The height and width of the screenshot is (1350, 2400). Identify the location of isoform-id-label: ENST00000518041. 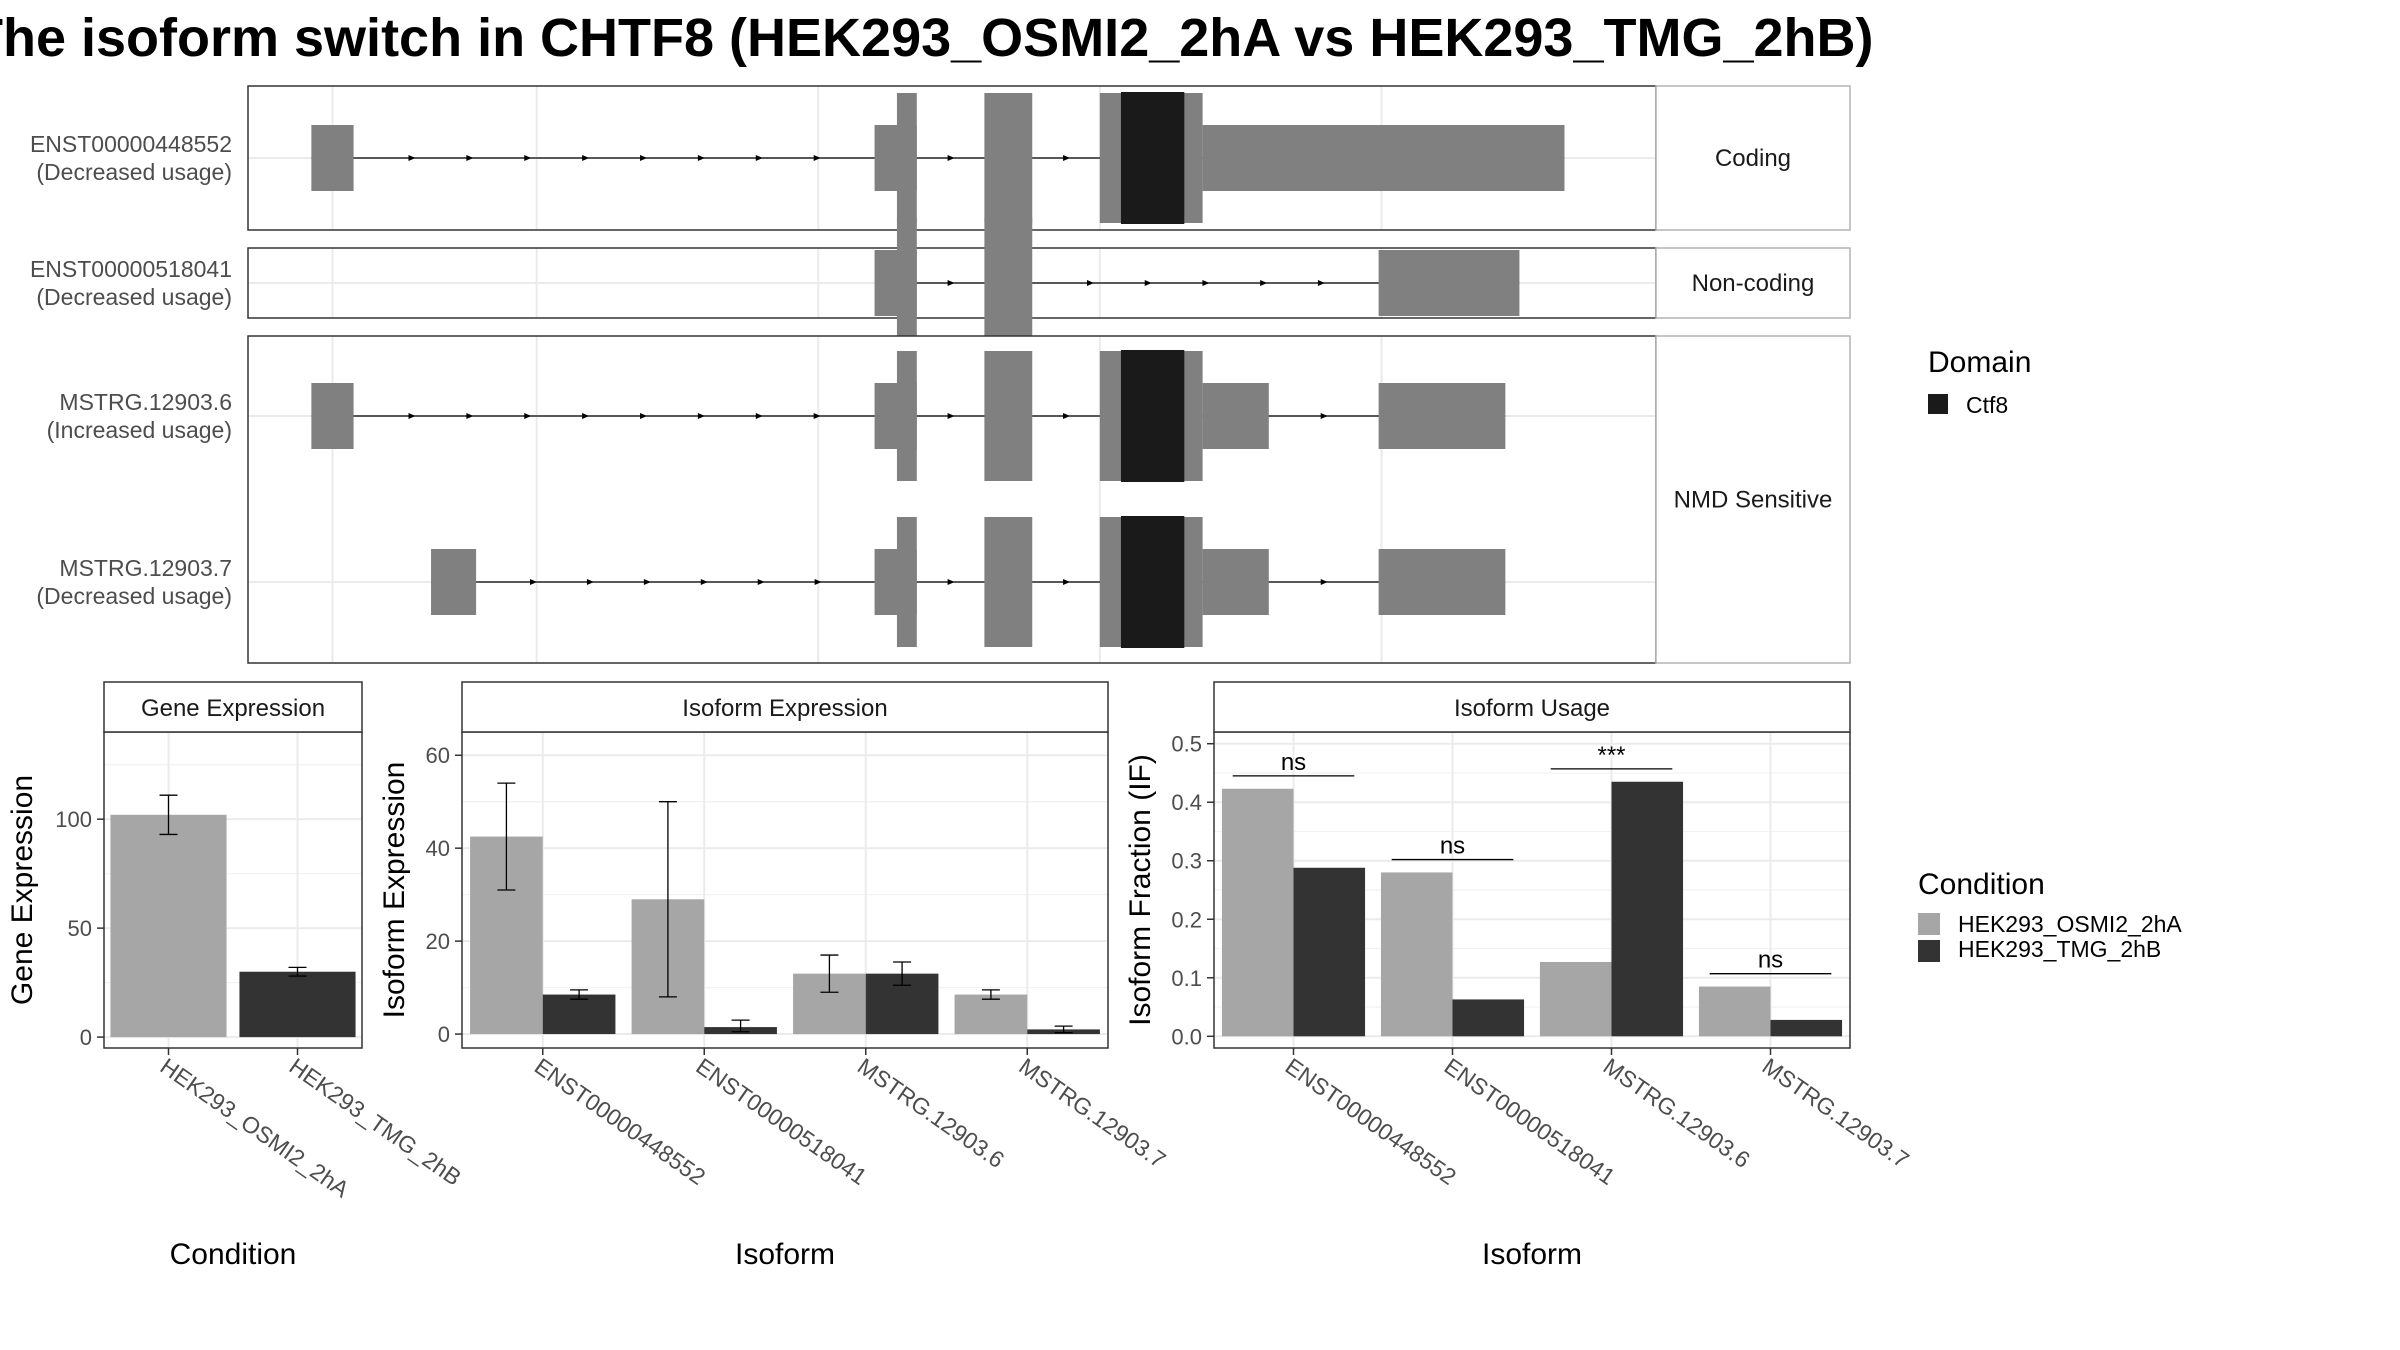
(131, 269).